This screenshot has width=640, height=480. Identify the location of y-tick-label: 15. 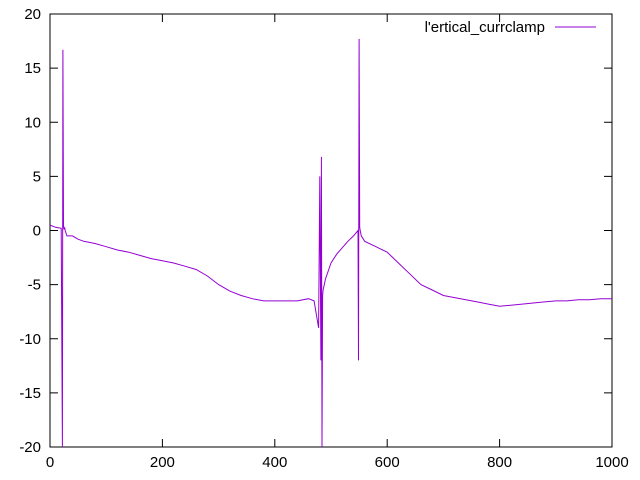
(32, 68).